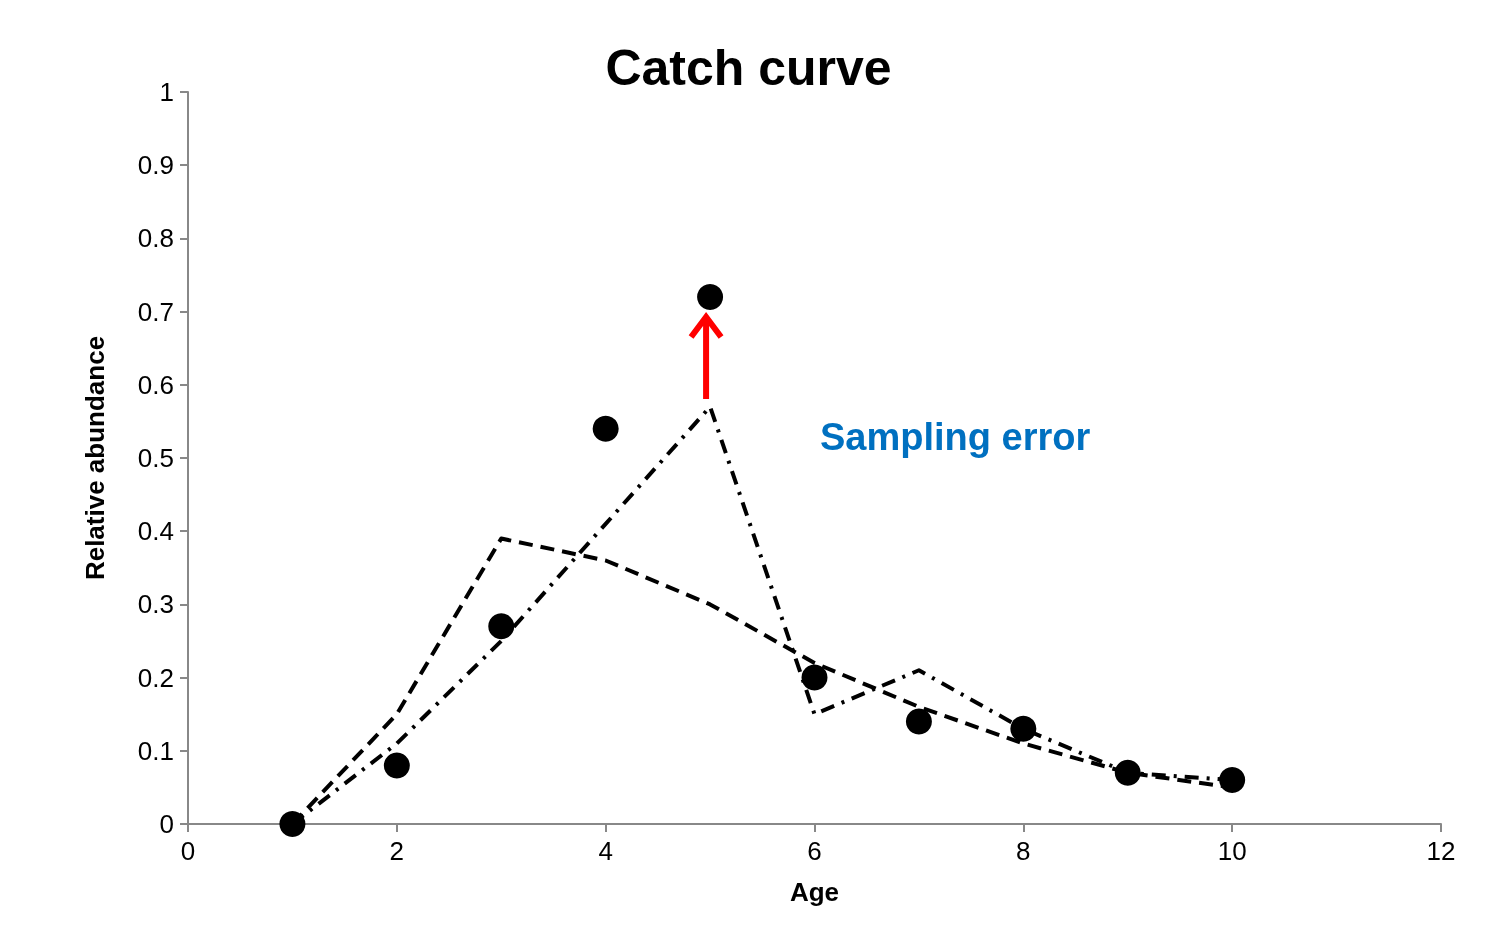 The width and height of the screenshot is (1497, 948). What do you see at coordinates (166, 824) in the screenshot?
I see `y-tick-label: 0` at bounding box center [166, 824].